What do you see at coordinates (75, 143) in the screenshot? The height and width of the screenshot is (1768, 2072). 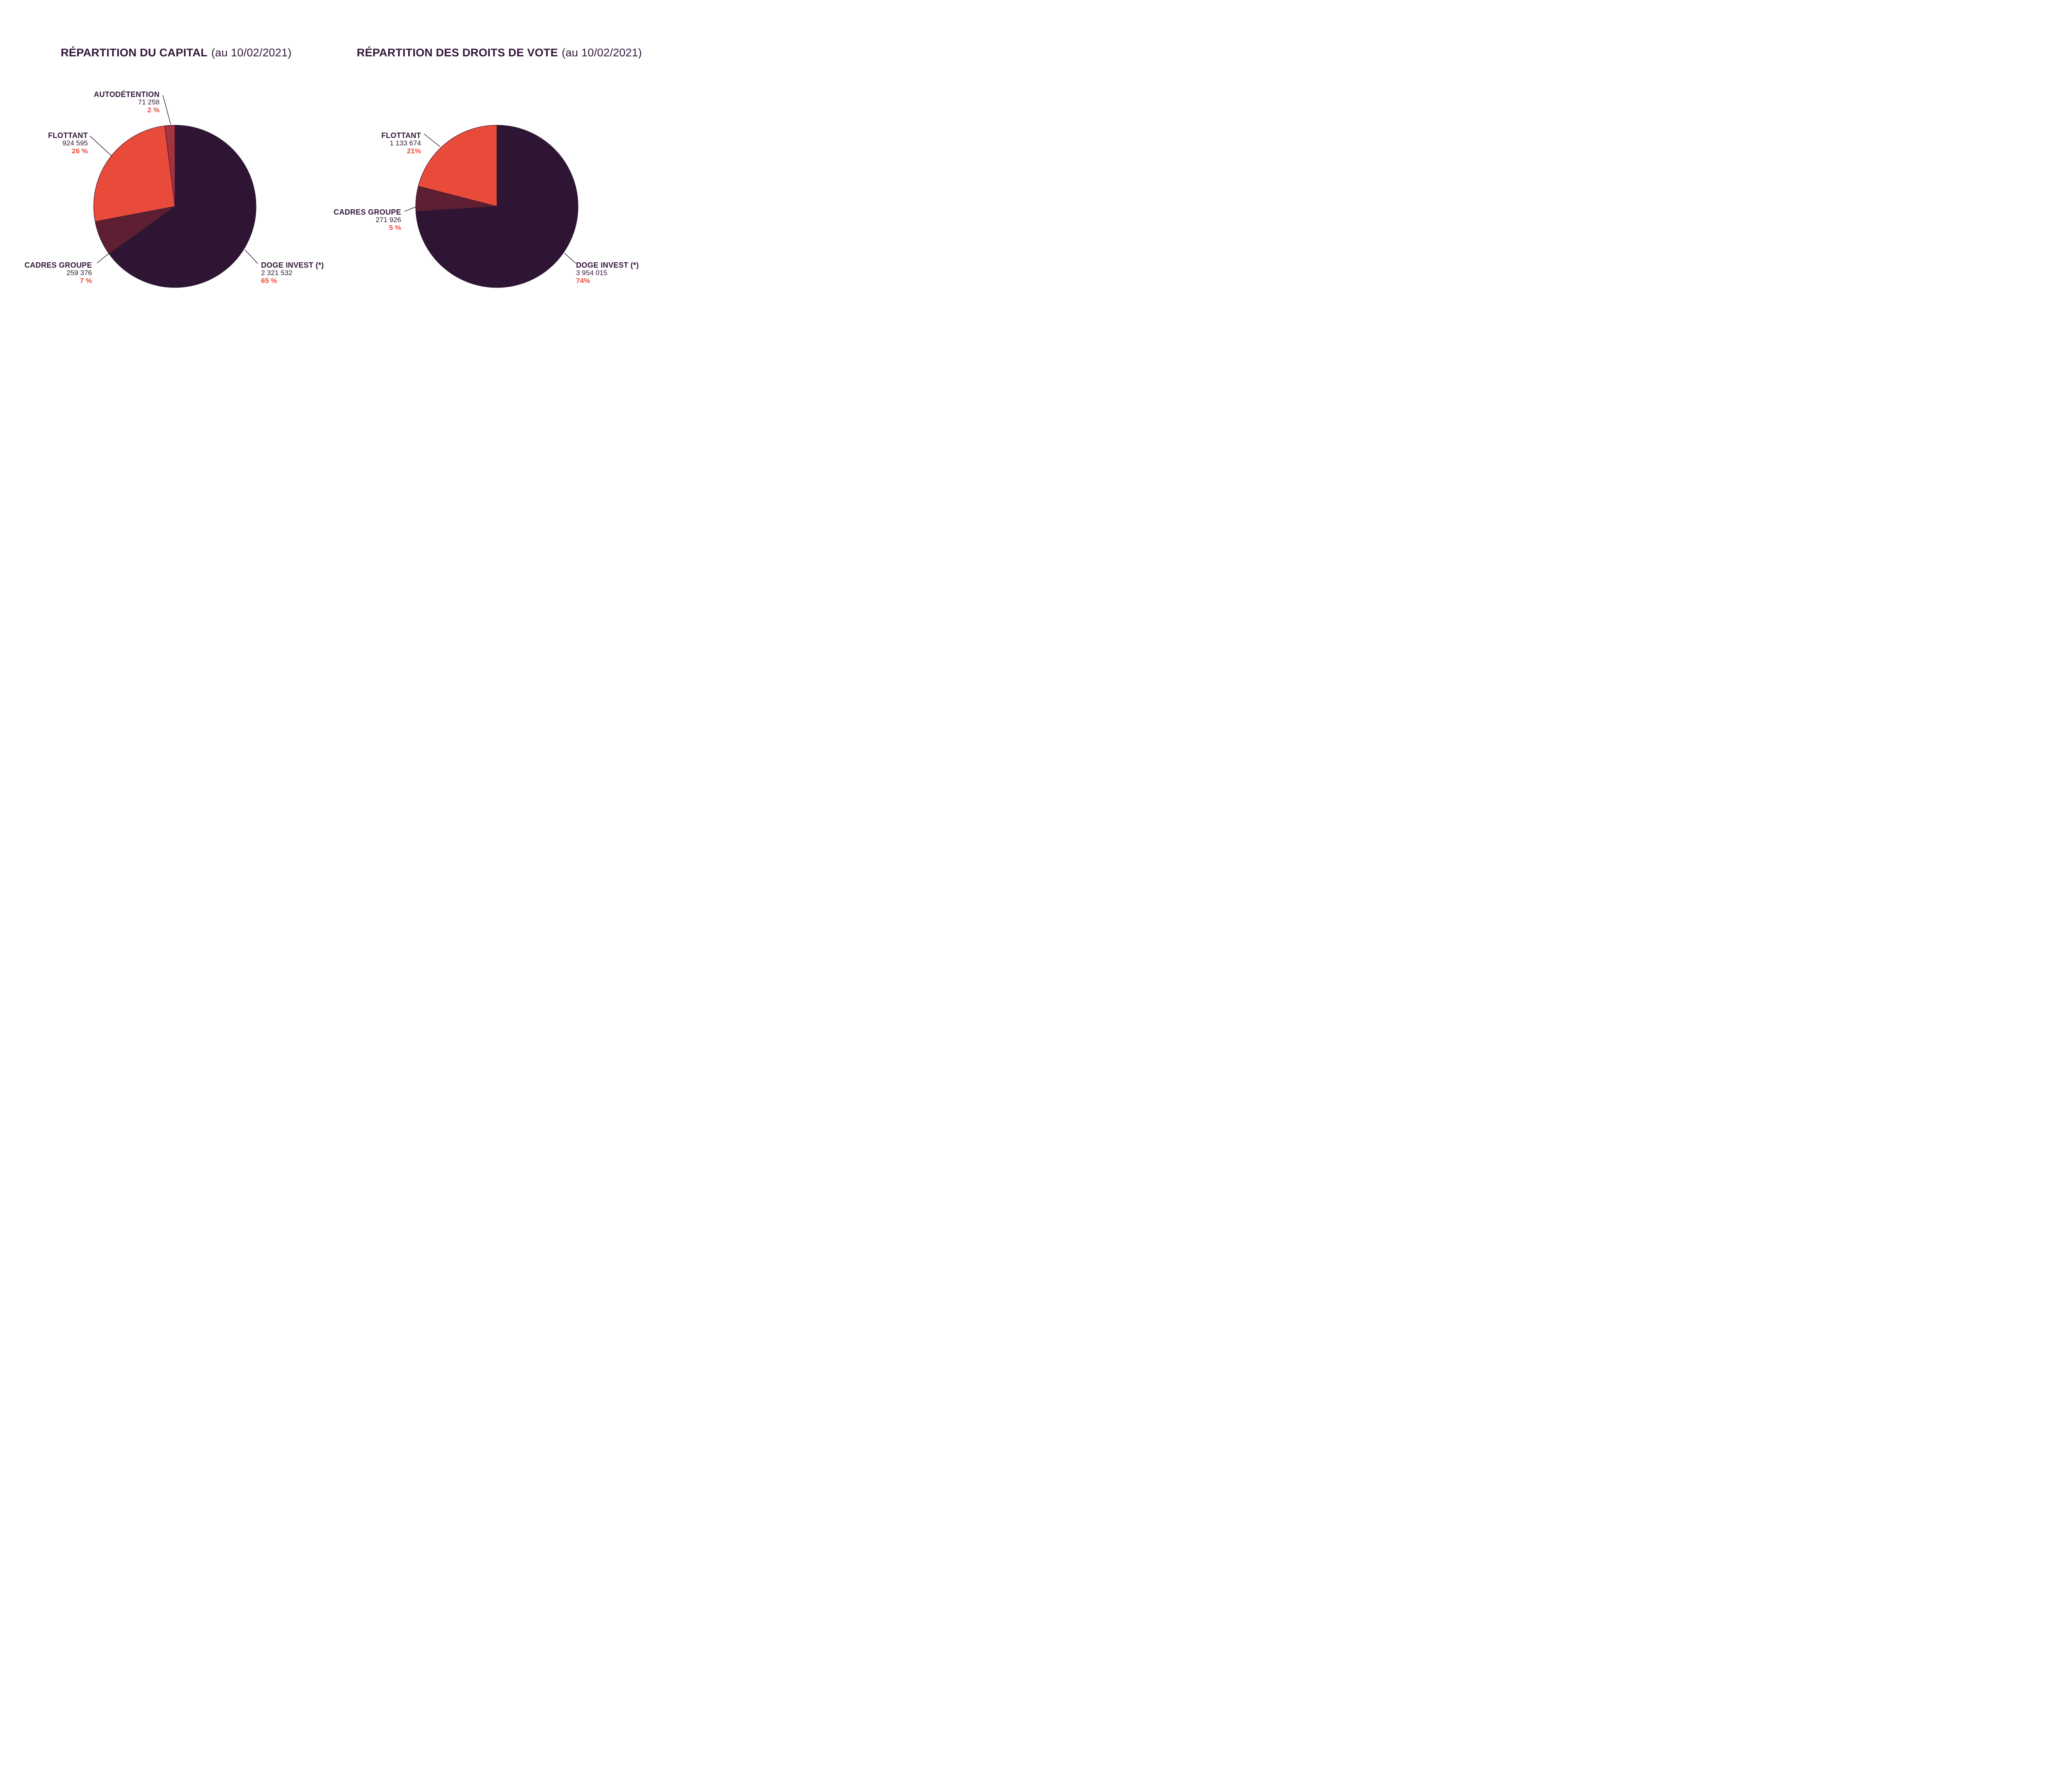 I see `slice-count-flottant-left: 924 595` at bounding box center [75, 143].